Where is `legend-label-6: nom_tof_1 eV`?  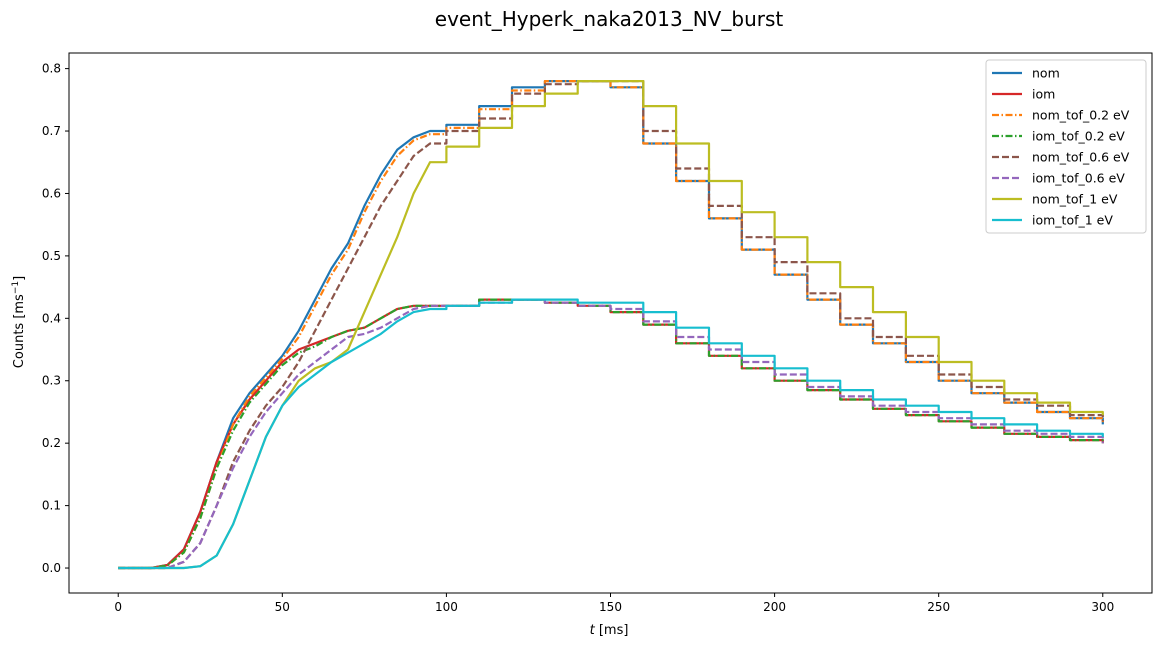 legend-label-6: nom_tof_1 eV is located at coordinates (1075, 199).